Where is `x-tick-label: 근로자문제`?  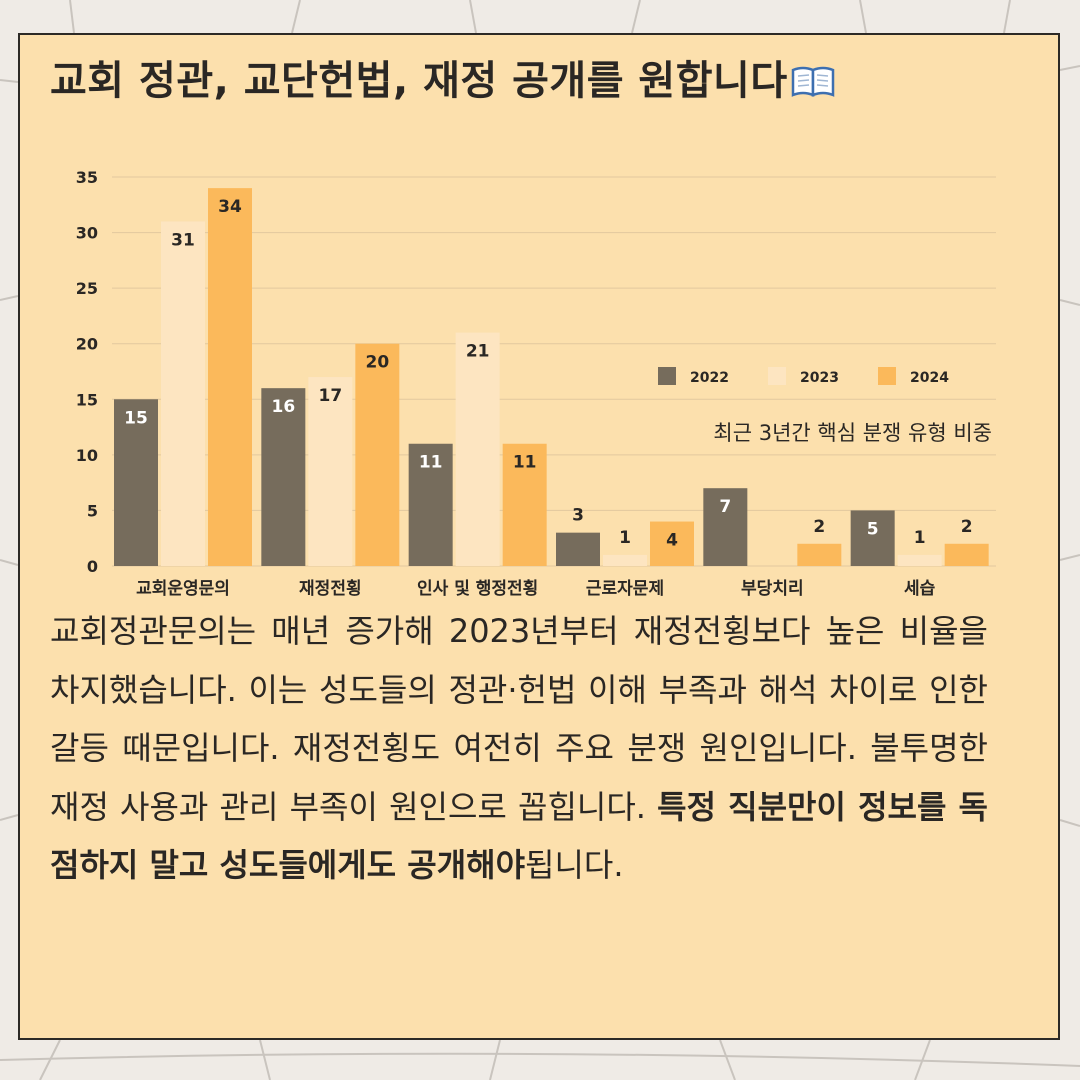
x-tick-label: 근로자문제 is located at coordinates (625, 589).